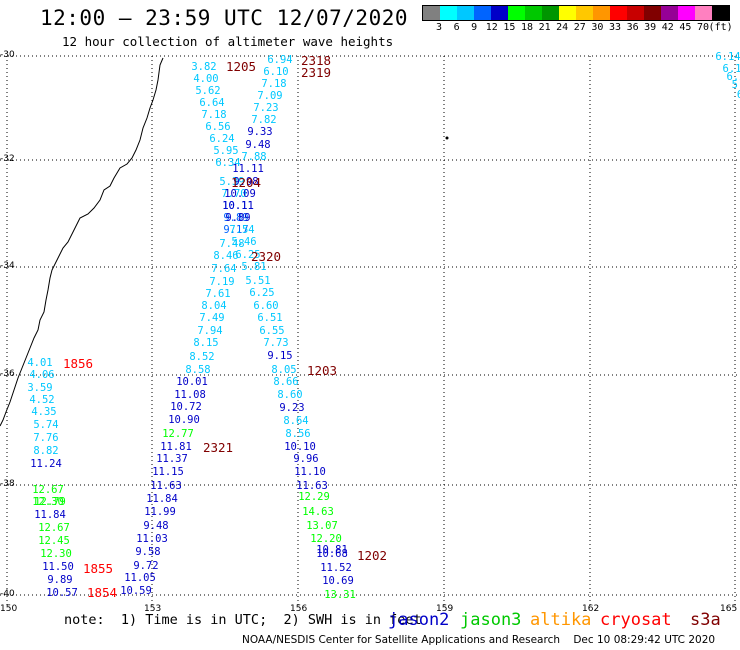 The image size is (740, 650). Describe the element at coordinates (153, 609) in the screenshot. I see `lon-label: 153` at that location.